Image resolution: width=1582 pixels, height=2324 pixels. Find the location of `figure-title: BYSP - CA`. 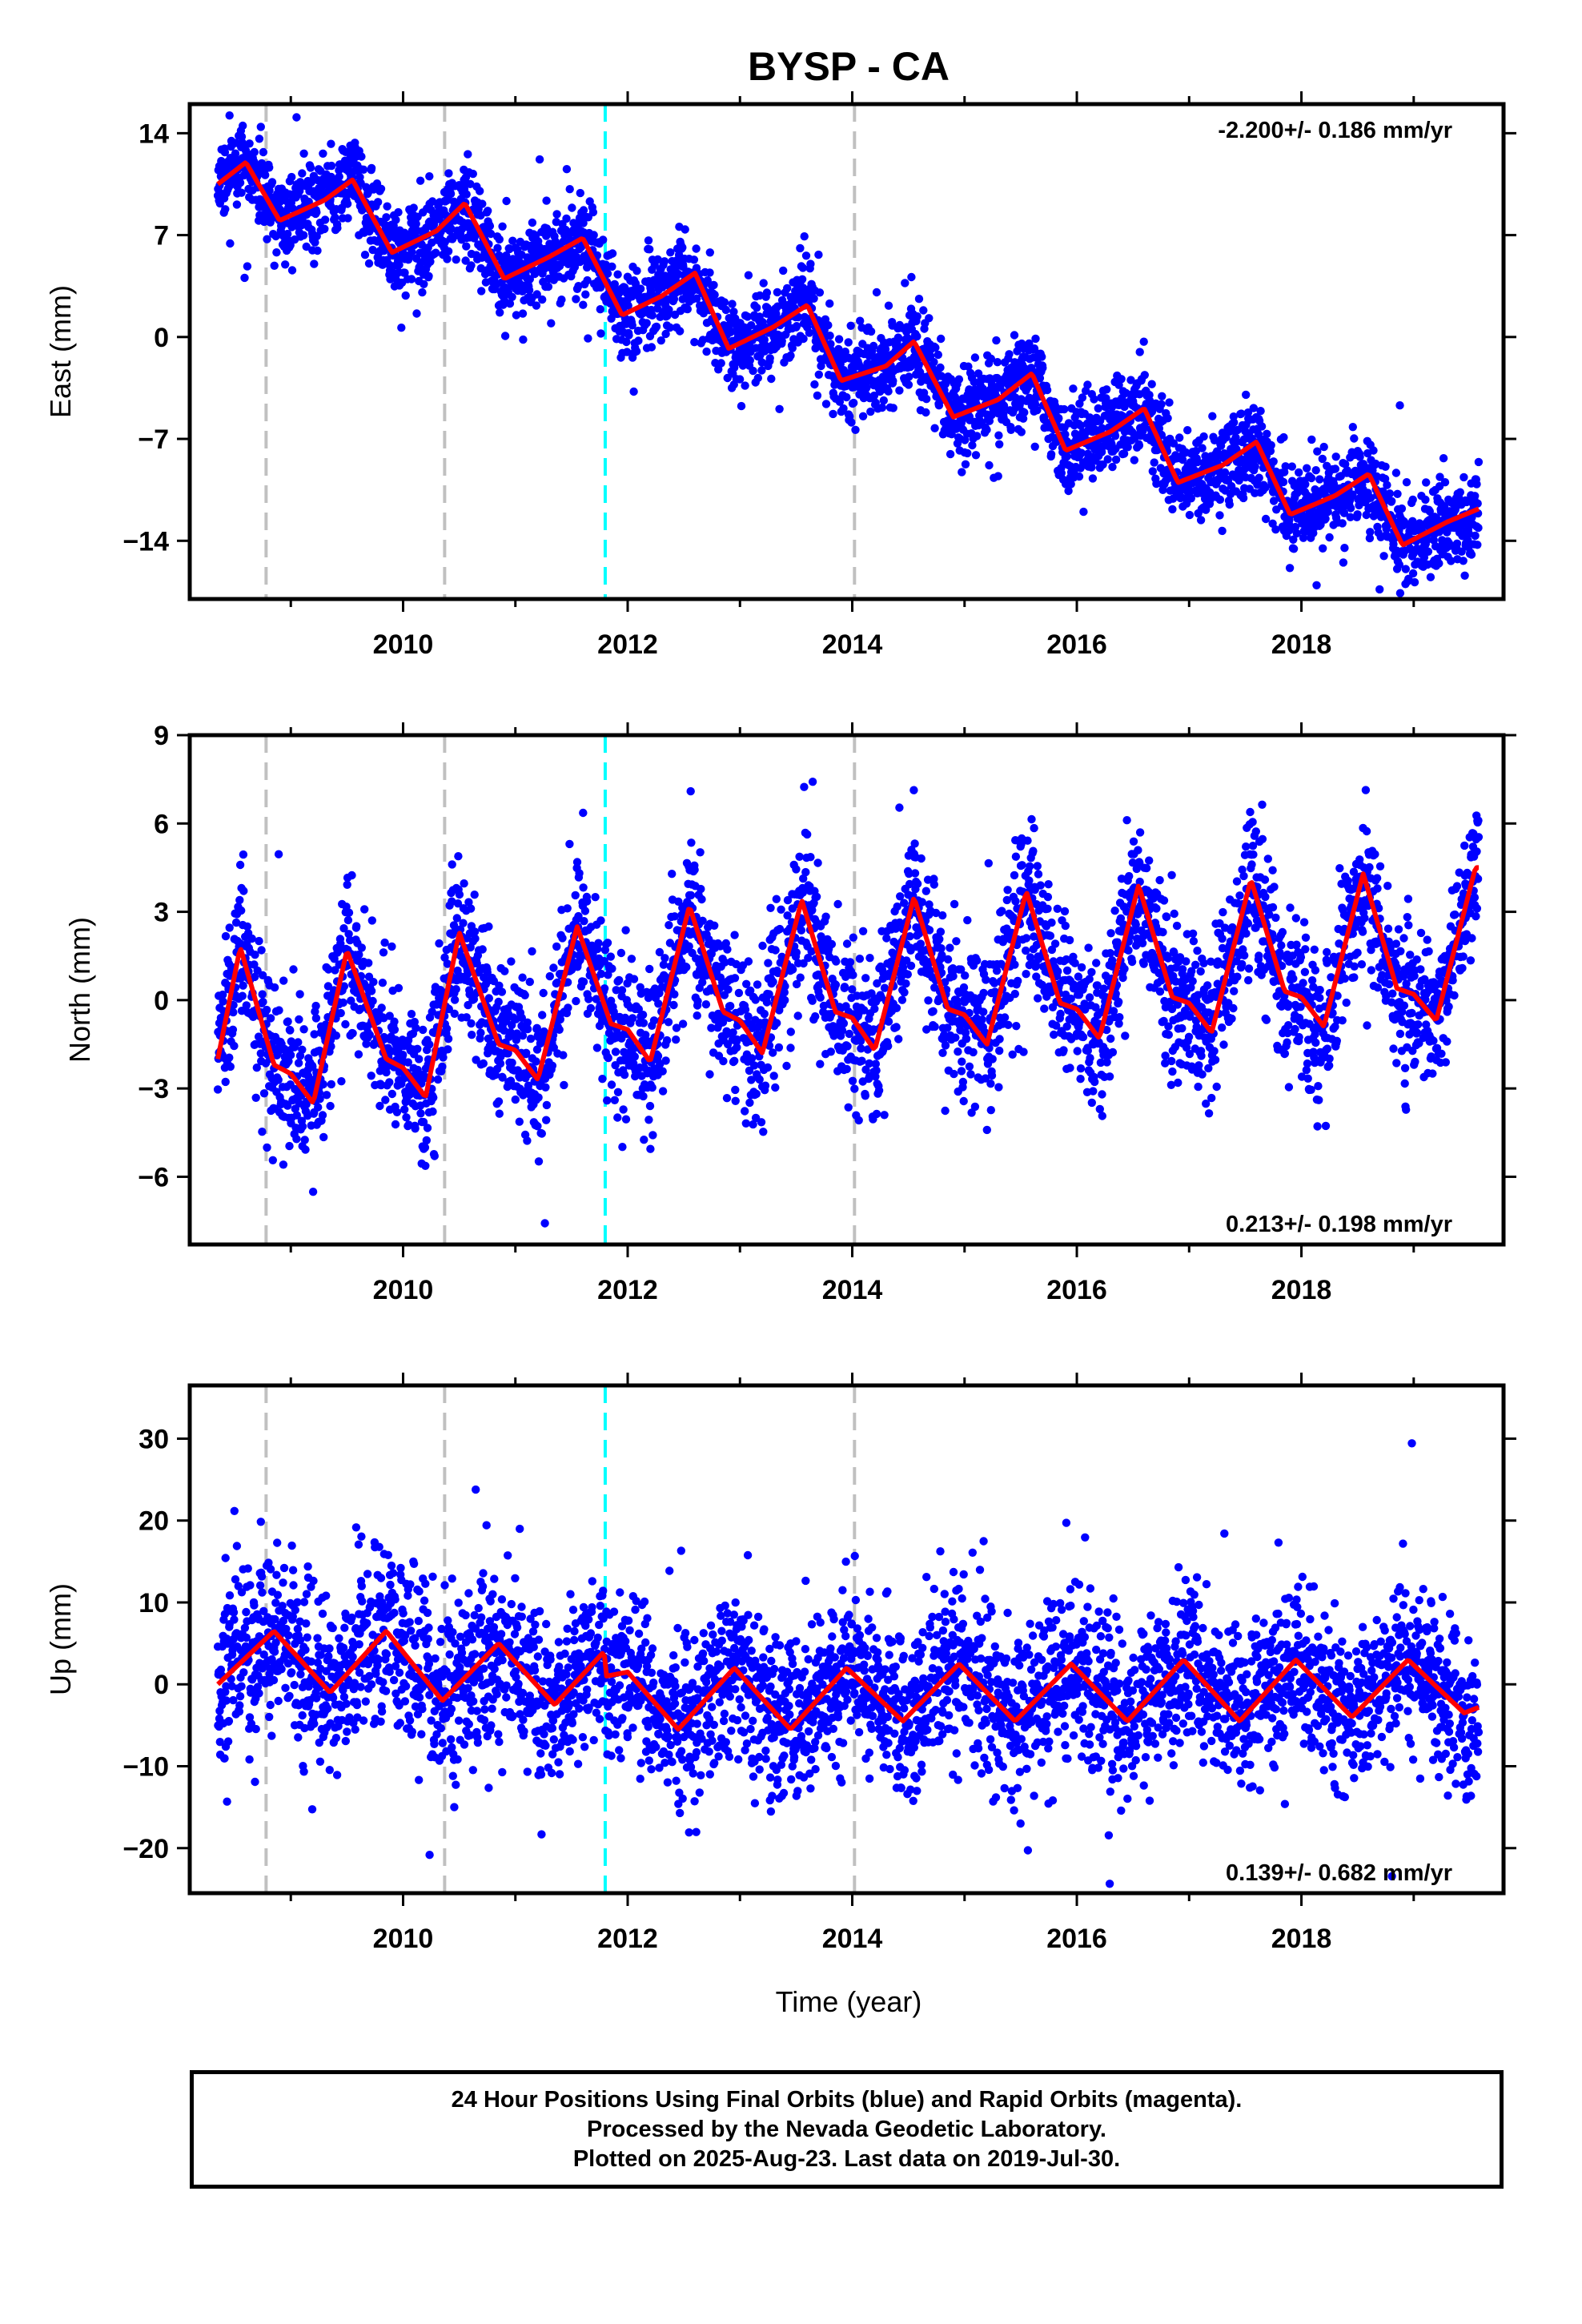

figure-title: BYSP - CA is located at coordinates (849, 66).